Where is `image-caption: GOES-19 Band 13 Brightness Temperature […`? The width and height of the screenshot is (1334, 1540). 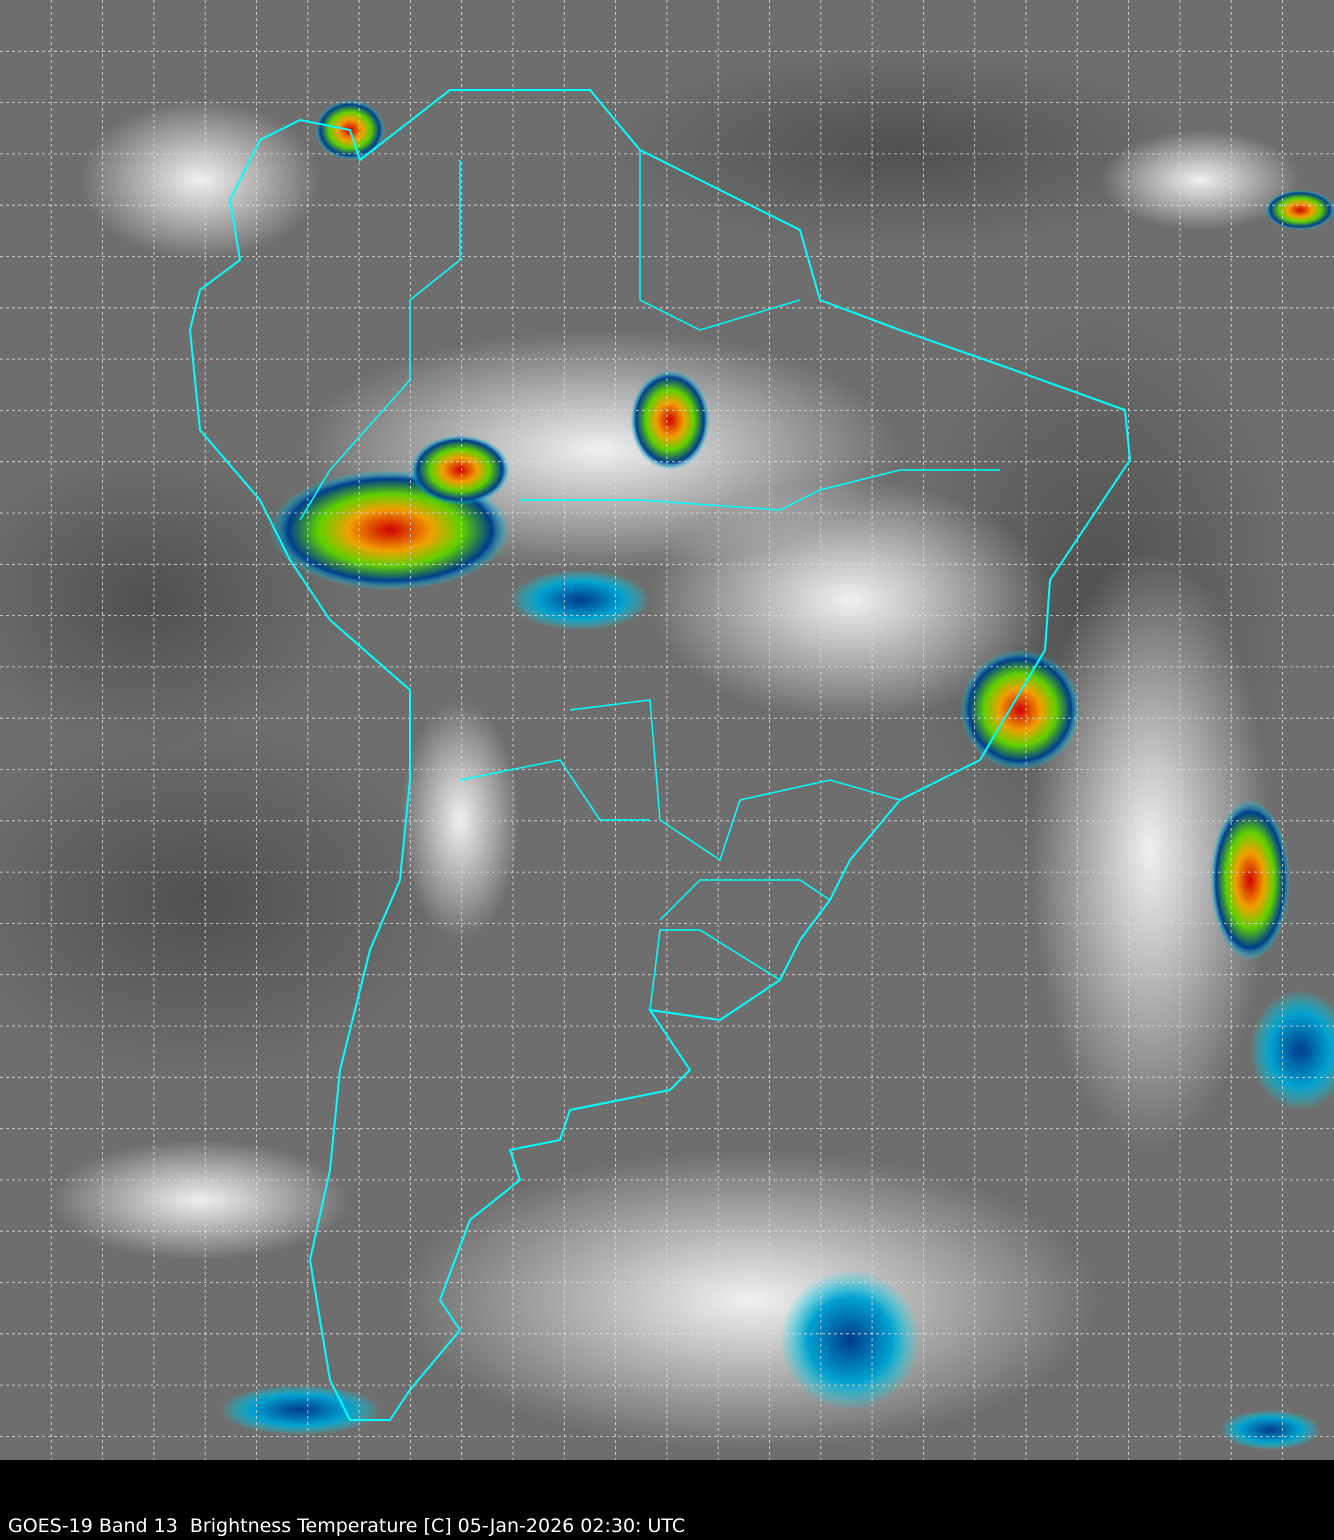
image-caption: GOES-19 Band 13 Brightness Temperature [… is located at coordinates (347, 1526).